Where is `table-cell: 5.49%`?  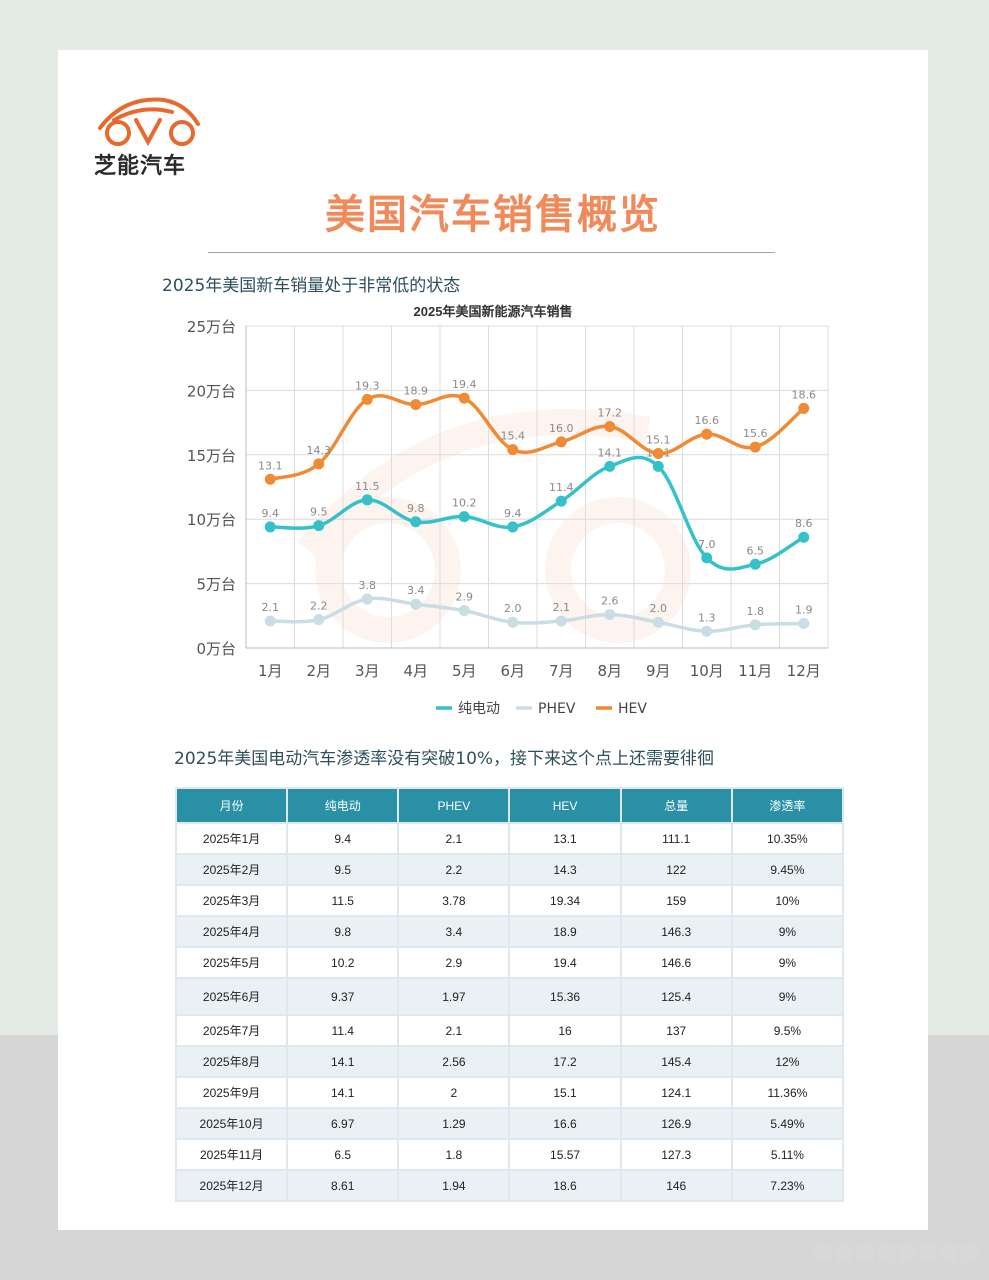 table-cell: 5.49% is located at coordinates (787, 1123).